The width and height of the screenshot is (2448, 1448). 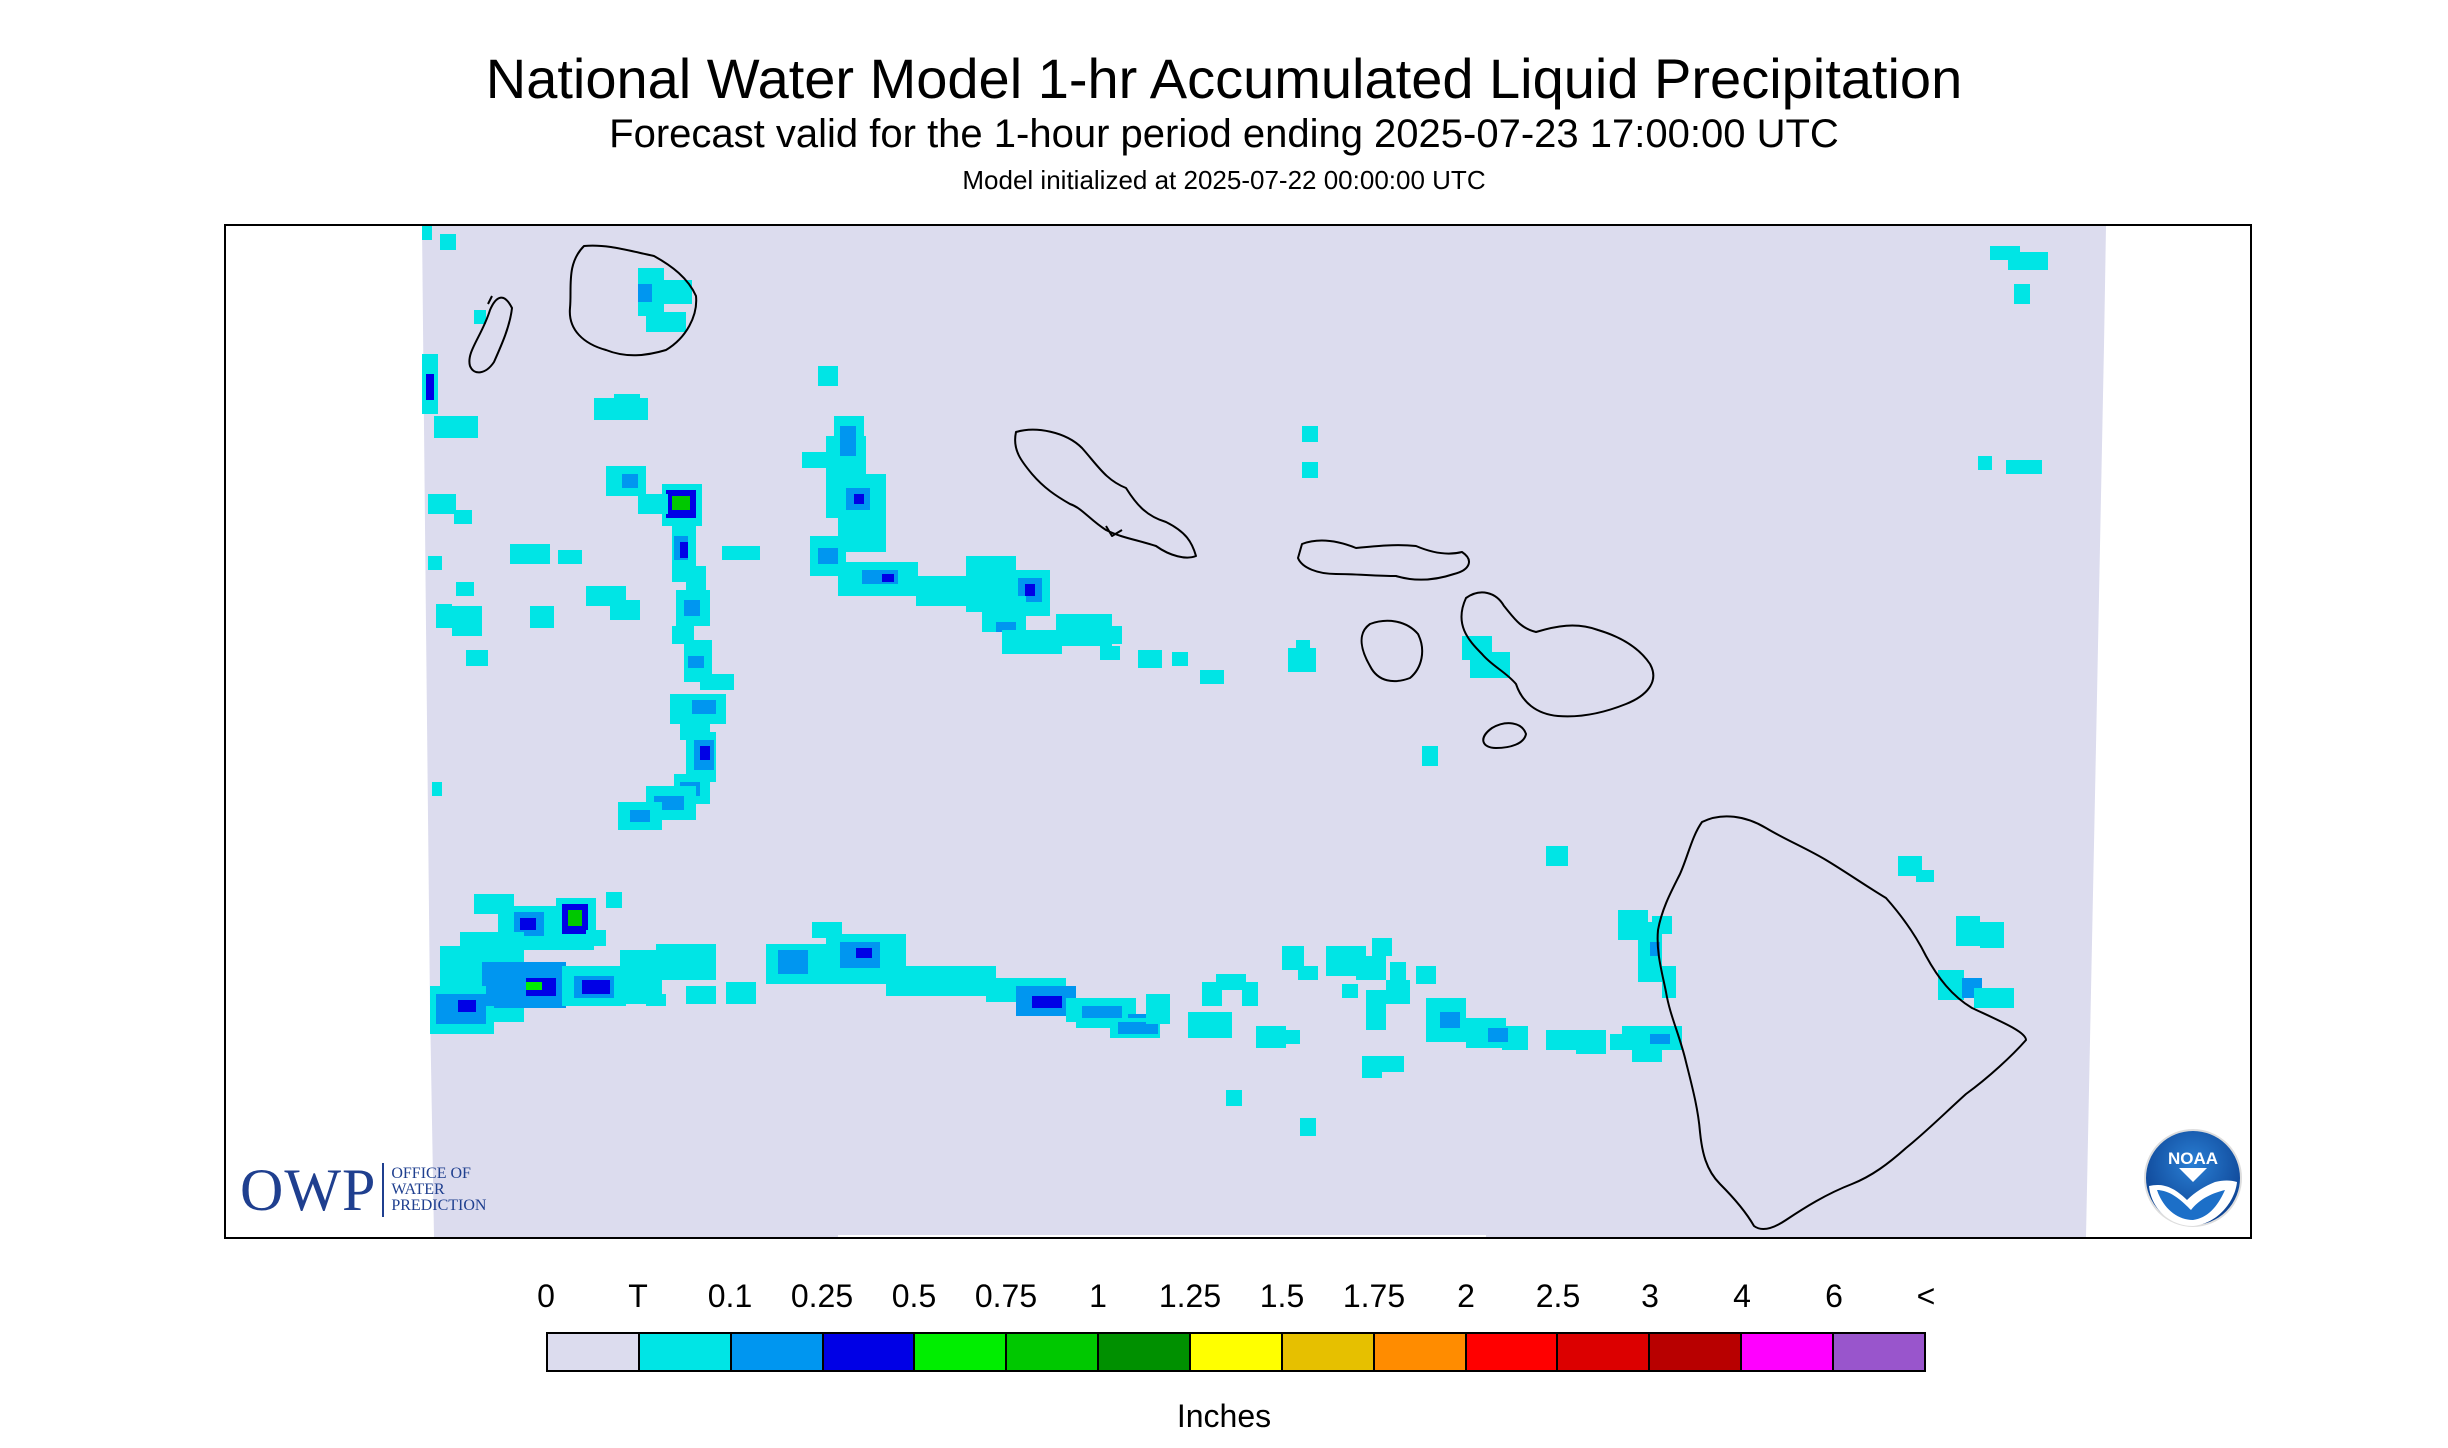 What do you see at coordinates (1383, 560) in the screenshot?
I see `molokai-coast` at bounding box center [1383, 560].